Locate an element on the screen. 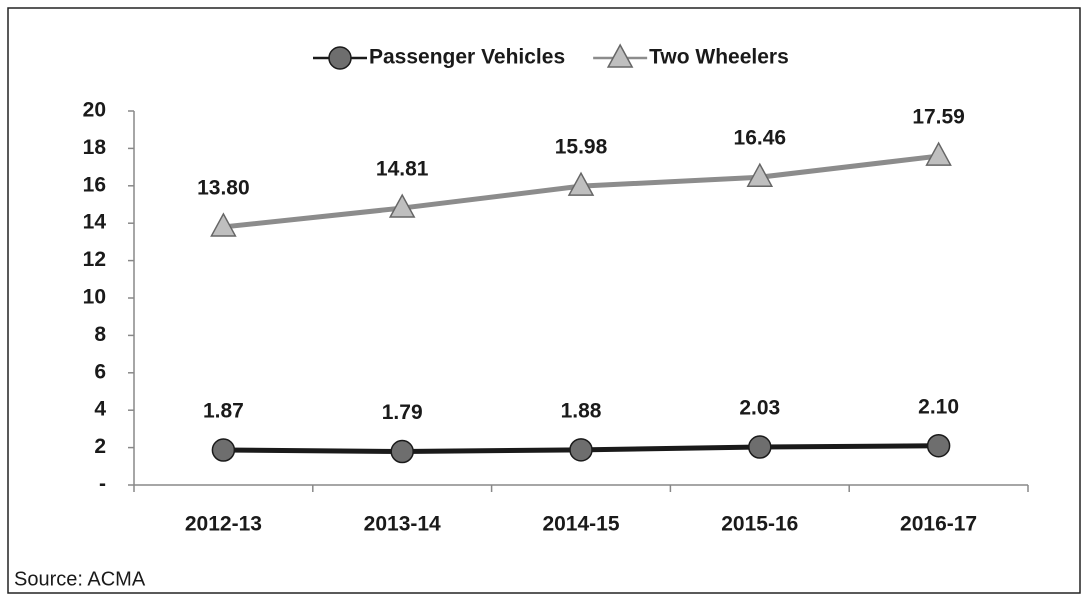 The width and height of the screenshot is (1088, 601). x-tick-label: 2014-15 is located at coordinates (580, 524).